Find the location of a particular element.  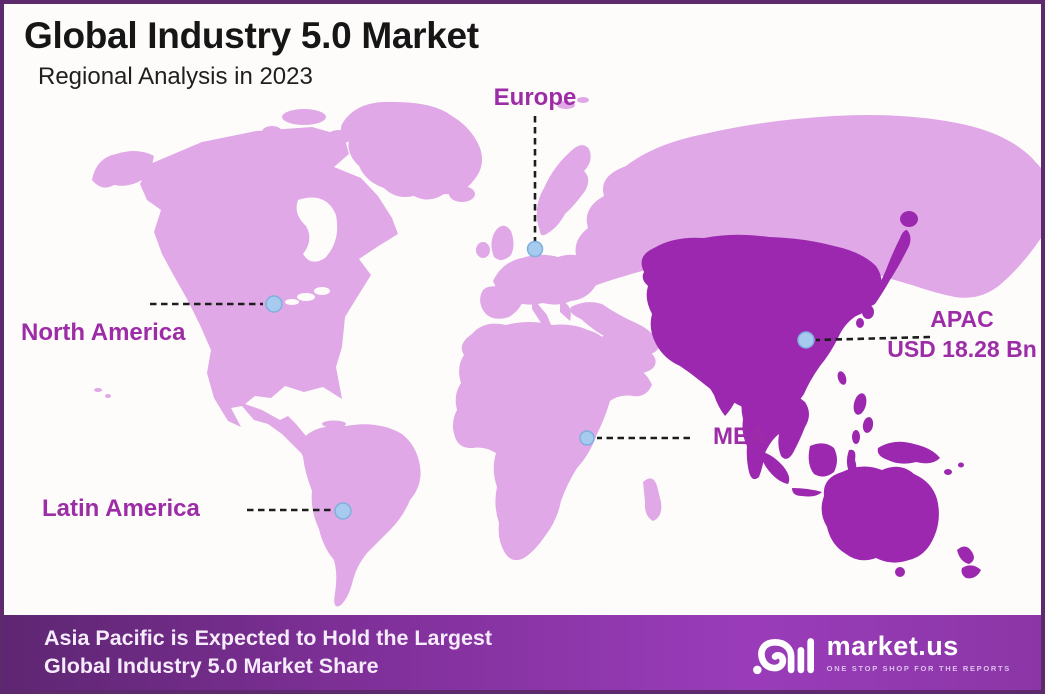

map-europe-greece is located at coordinates (565, 310).